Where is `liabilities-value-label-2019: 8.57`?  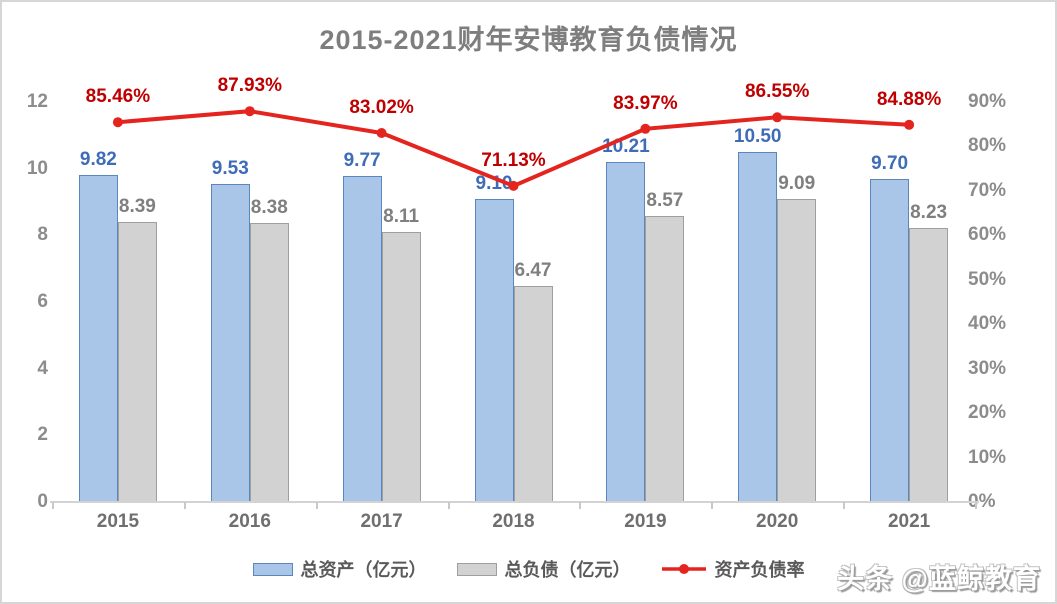
liabilities-value-label-2019: 8.57 is located at coordinates (665, 201).